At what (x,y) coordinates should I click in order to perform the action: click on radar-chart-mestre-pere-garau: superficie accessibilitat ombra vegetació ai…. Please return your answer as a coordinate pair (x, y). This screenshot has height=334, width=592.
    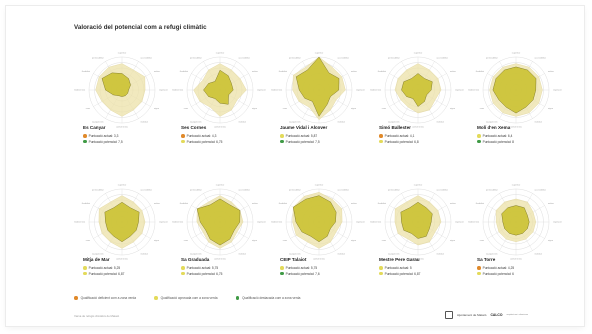
    Looking at the image, I should click on (417, 223).